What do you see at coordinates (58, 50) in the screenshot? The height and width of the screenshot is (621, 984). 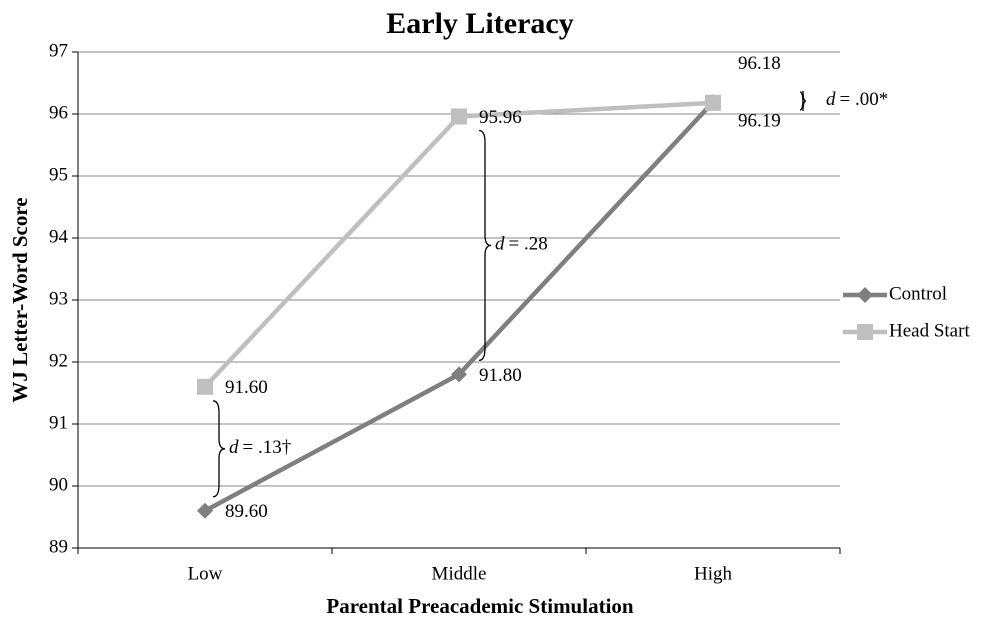 I see `y-tick-label: 97` at bounding box center [58, 50].